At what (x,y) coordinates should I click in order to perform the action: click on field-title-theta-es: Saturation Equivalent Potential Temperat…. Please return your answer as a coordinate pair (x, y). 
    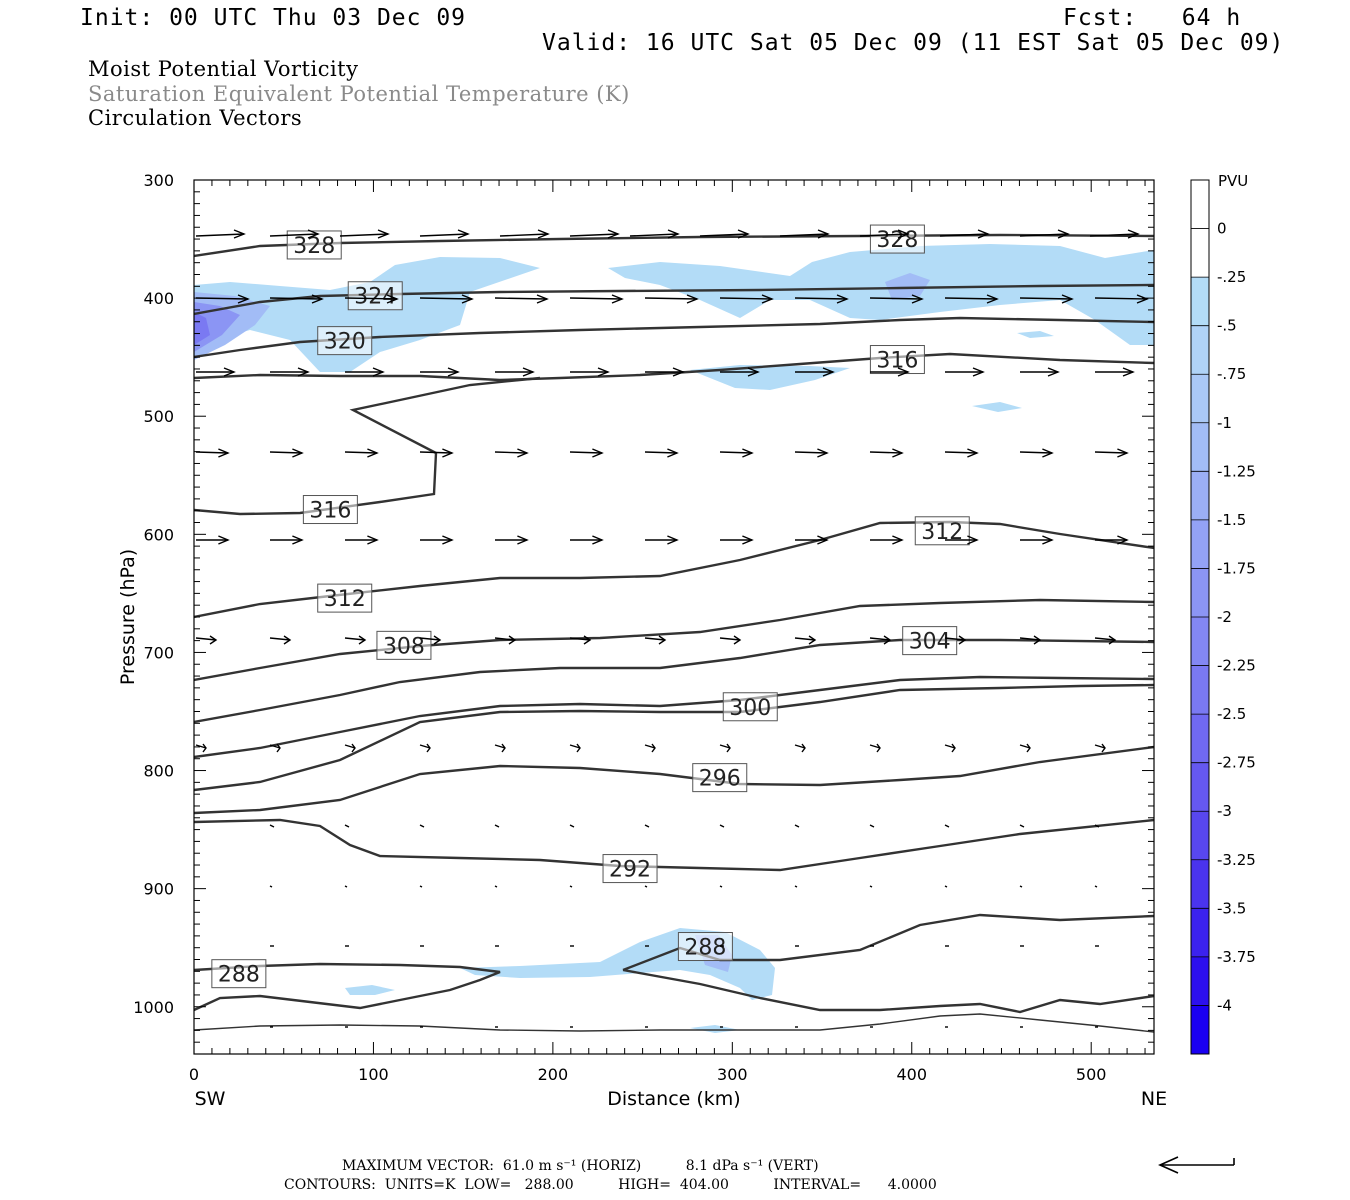
    Looking at the image, I should click on (359, 94).